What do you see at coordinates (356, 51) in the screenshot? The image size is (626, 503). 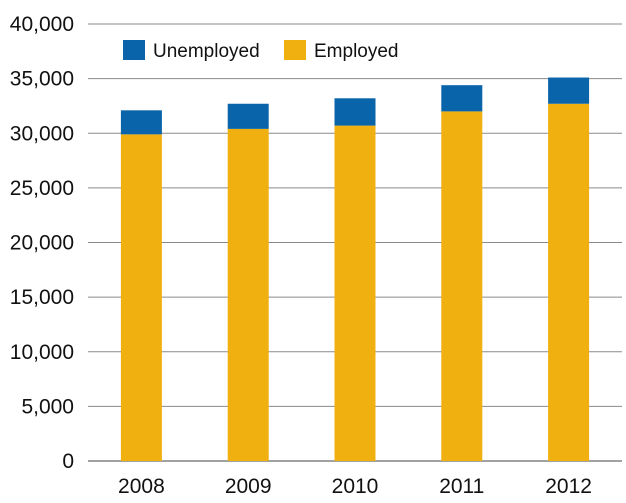 I see `legend-label-employed: Employed` at bounding box center [356, 51].